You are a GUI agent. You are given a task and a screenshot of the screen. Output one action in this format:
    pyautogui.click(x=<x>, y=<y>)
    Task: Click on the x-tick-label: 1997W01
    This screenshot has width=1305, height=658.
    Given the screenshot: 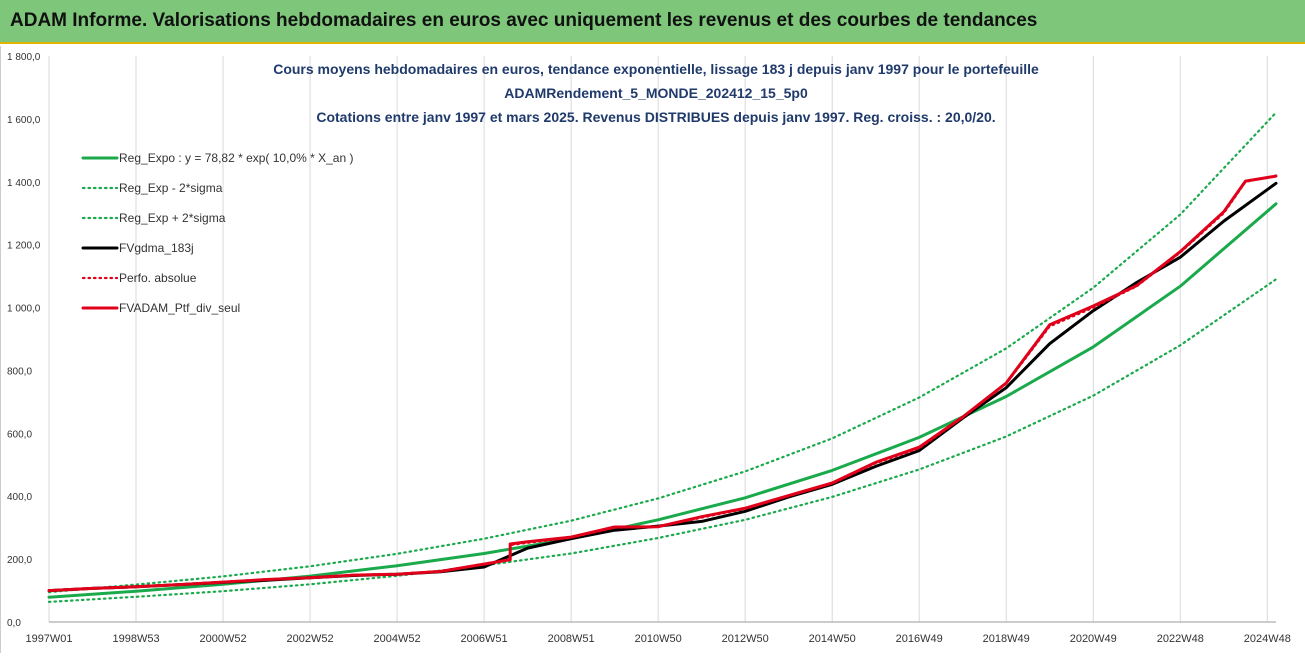 What is the action you would take?
    pyautogui.click(x=48, y=639)
    